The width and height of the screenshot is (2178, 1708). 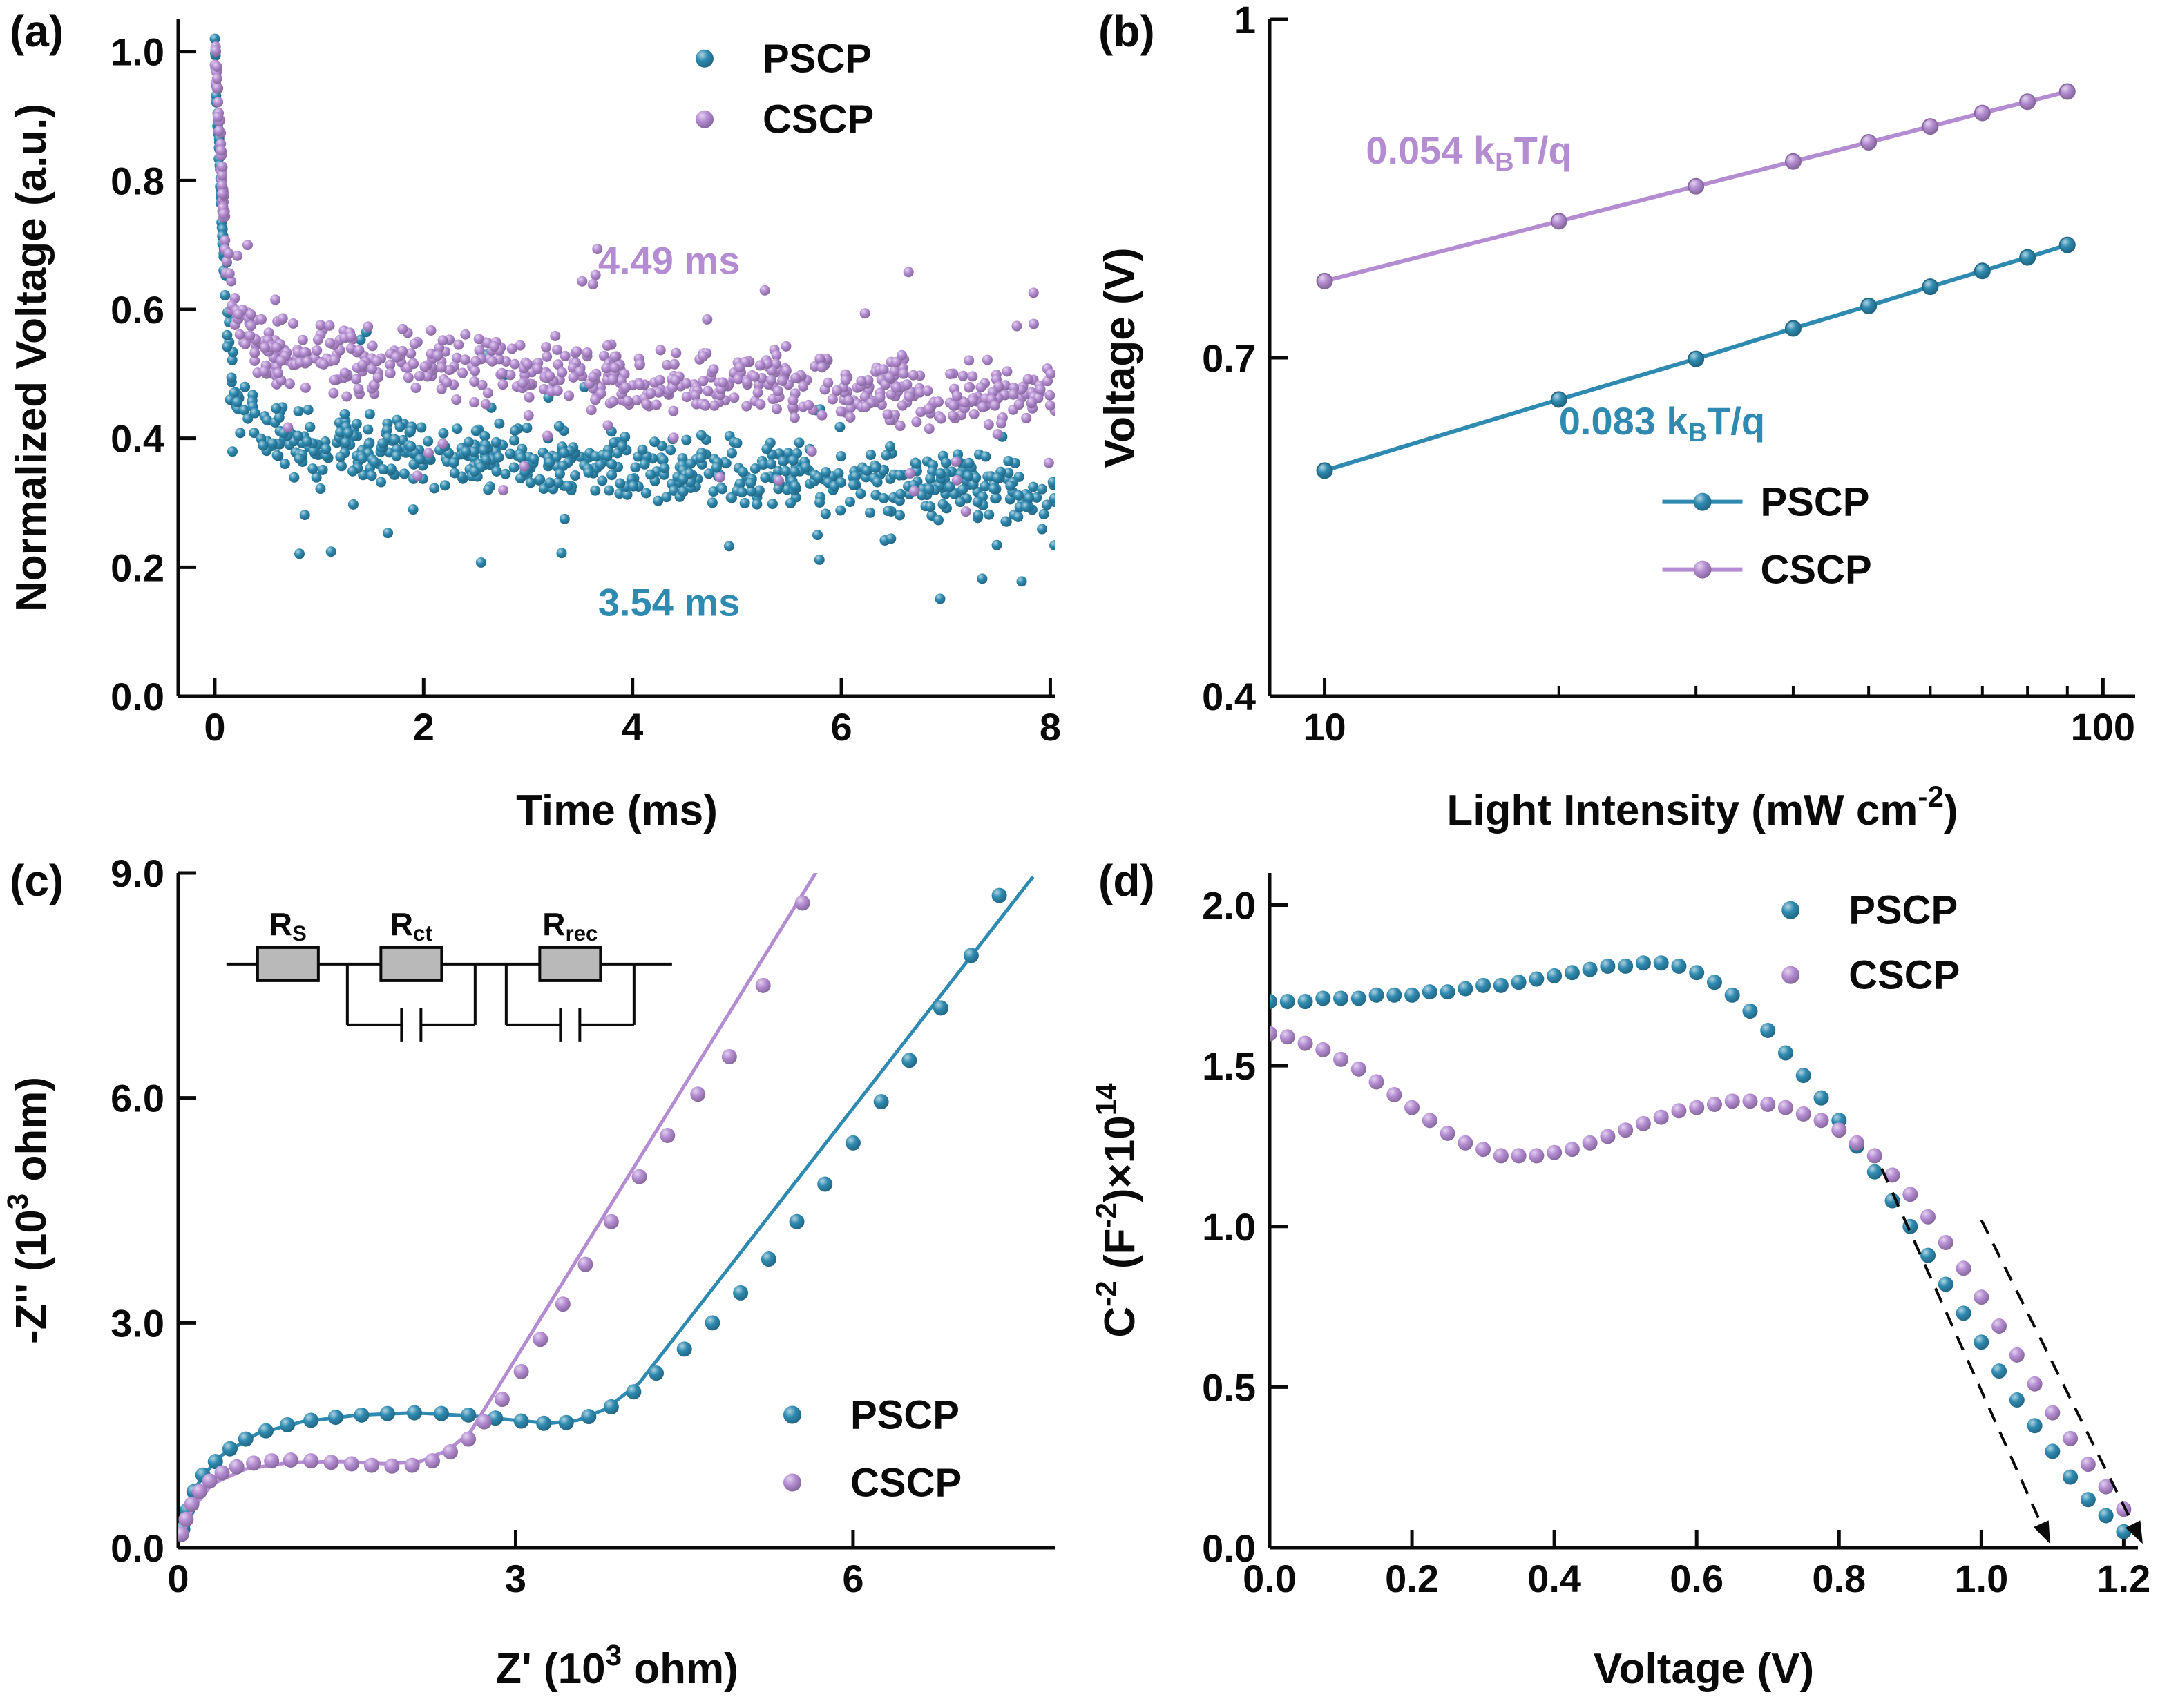 What do you see at coordinates (2103, 727) in the screenshot?
I see `svg-text: 100` at bounding box center [2103, 727].